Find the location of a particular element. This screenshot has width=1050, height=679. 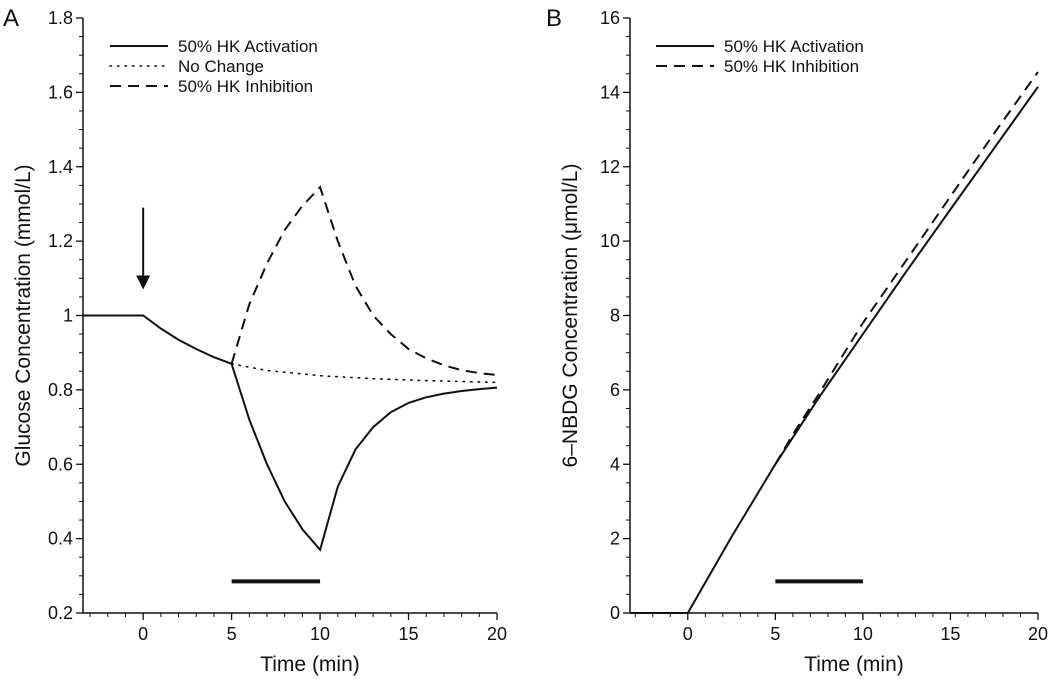

panel-label: A is located at coordinates (11, 18).